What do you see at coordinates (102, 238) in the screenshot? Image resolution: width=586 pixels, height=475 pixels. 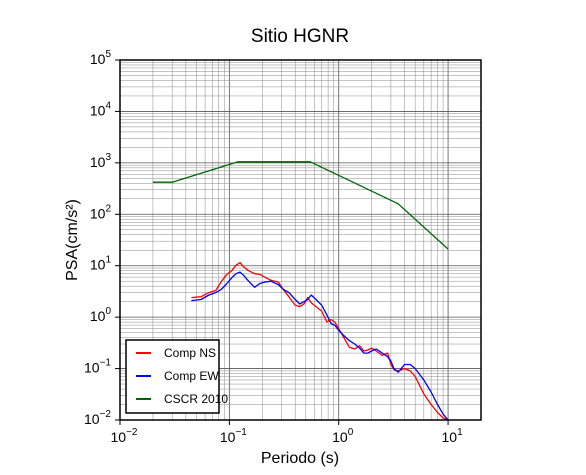 I see `y-axis-ticks: 10⁻² 10⁻¹ 10⁰ 10¹ 10² 10³ 10⁴ 10⁵` at bounding box center [102, 238].